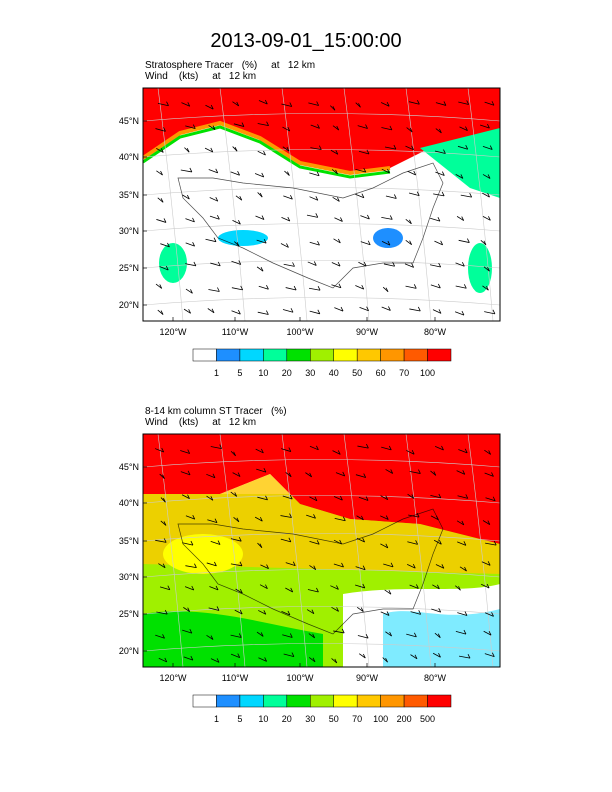 The width and height of the screenshot is (612, 792). What do you see at coordinates (129, 195) in the screenshot?
I see `y-tick-label: 35°N` at bounding box center [129, 195].